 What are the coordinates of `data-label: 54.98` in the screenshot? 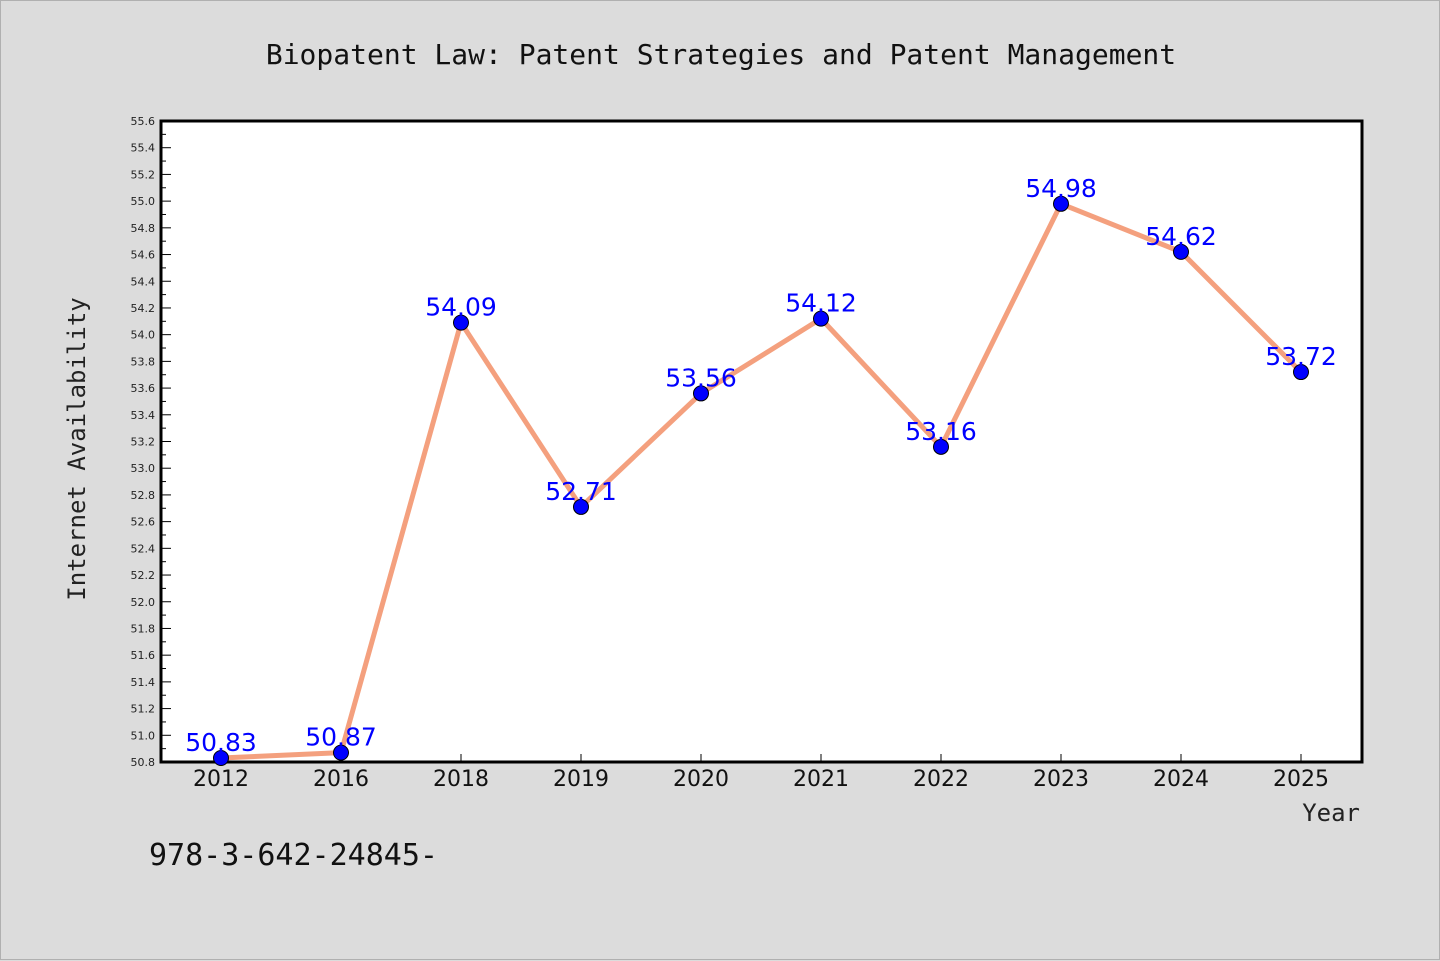 It's located at (1061, 188).